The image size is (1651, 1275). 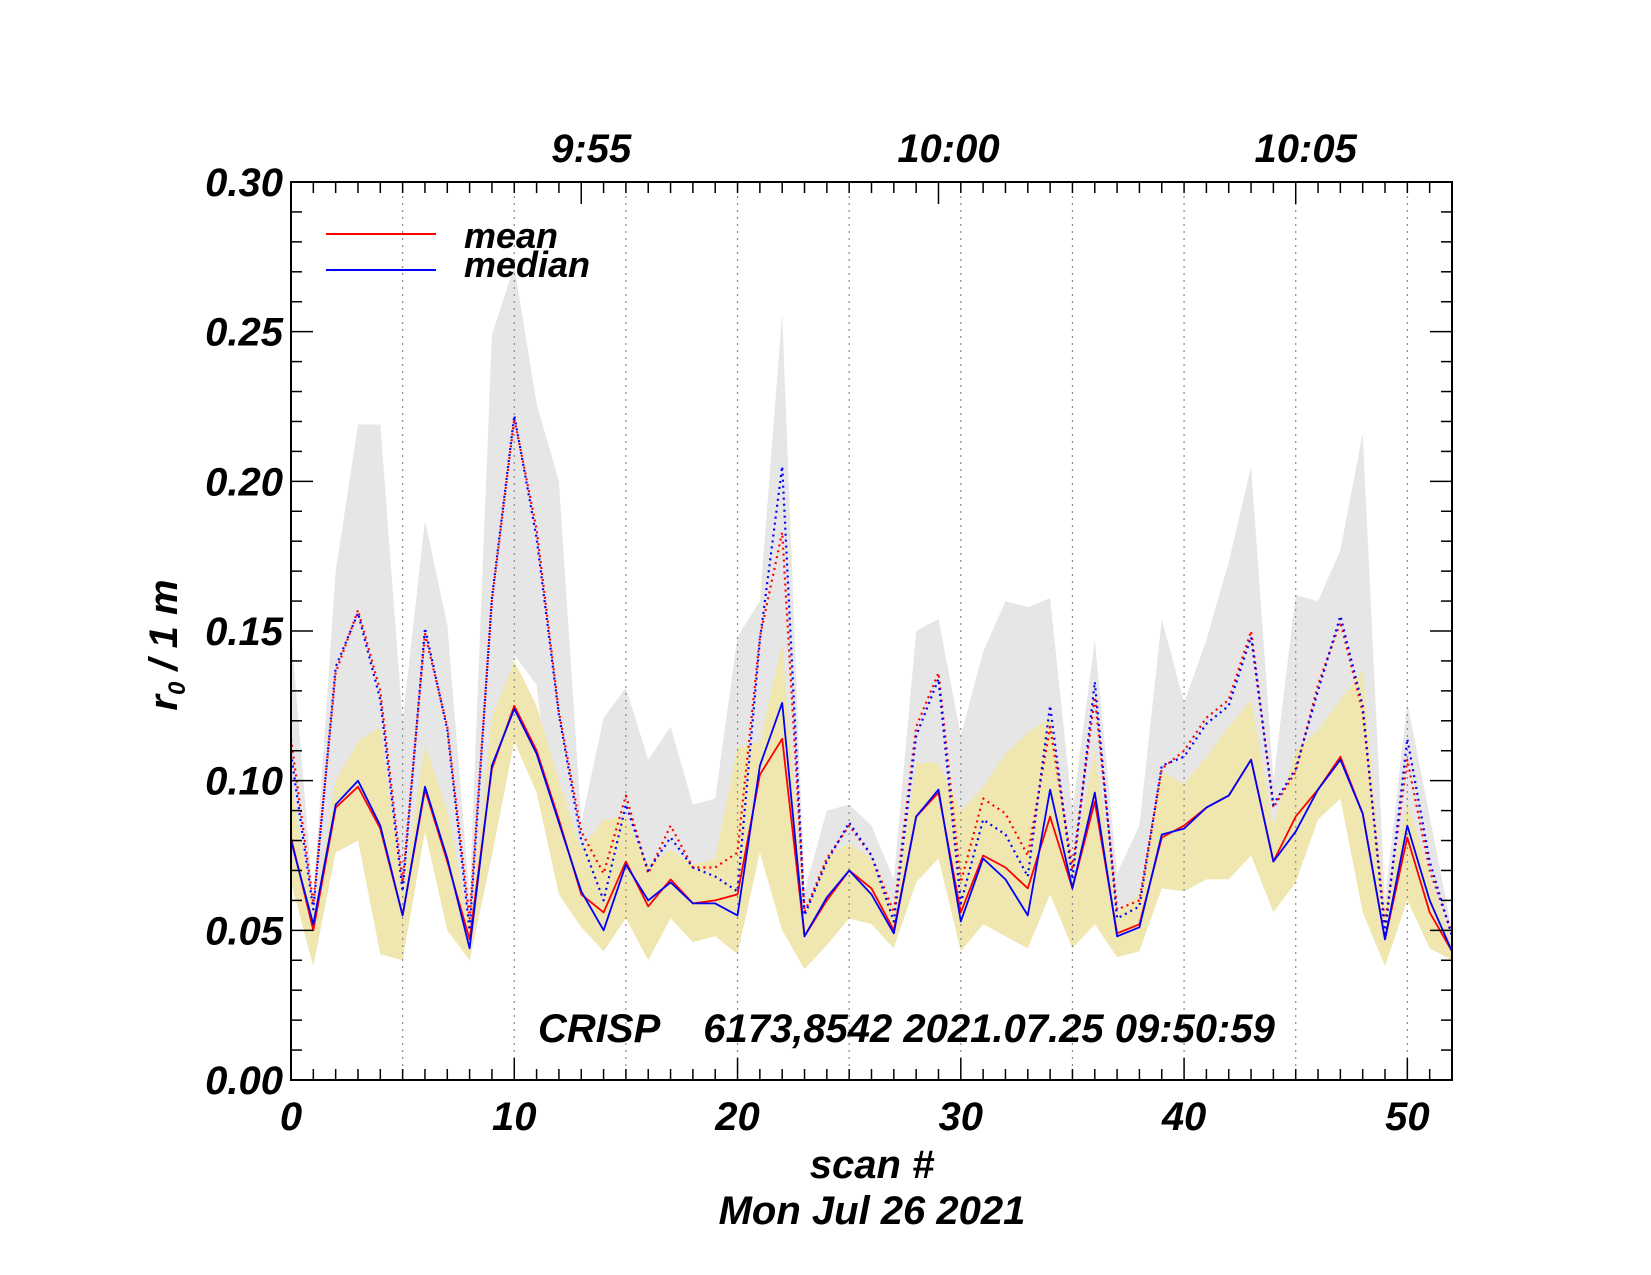 I want to click on y-axis-title-r: r, so click(x=164, y=702).